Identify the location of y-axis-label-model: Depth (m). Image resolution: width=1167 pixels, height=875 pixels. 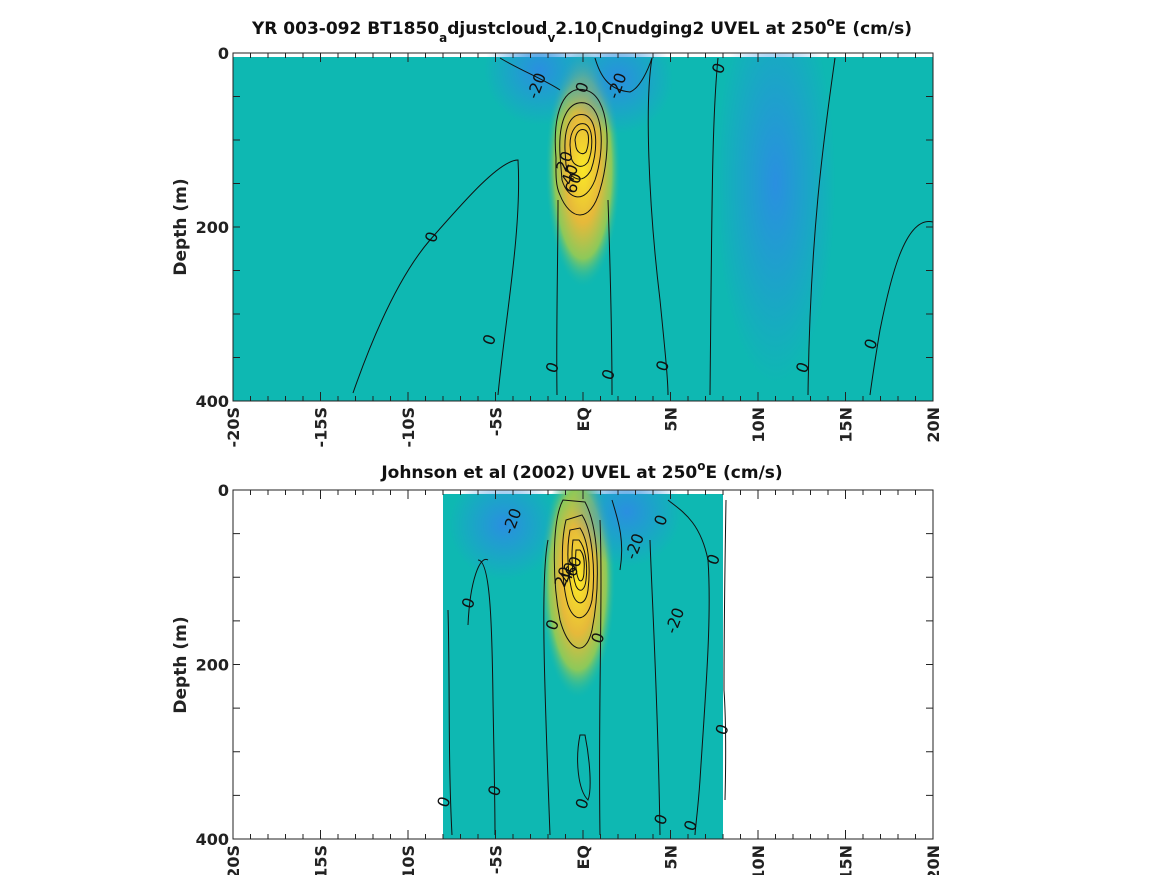
(181, 226).